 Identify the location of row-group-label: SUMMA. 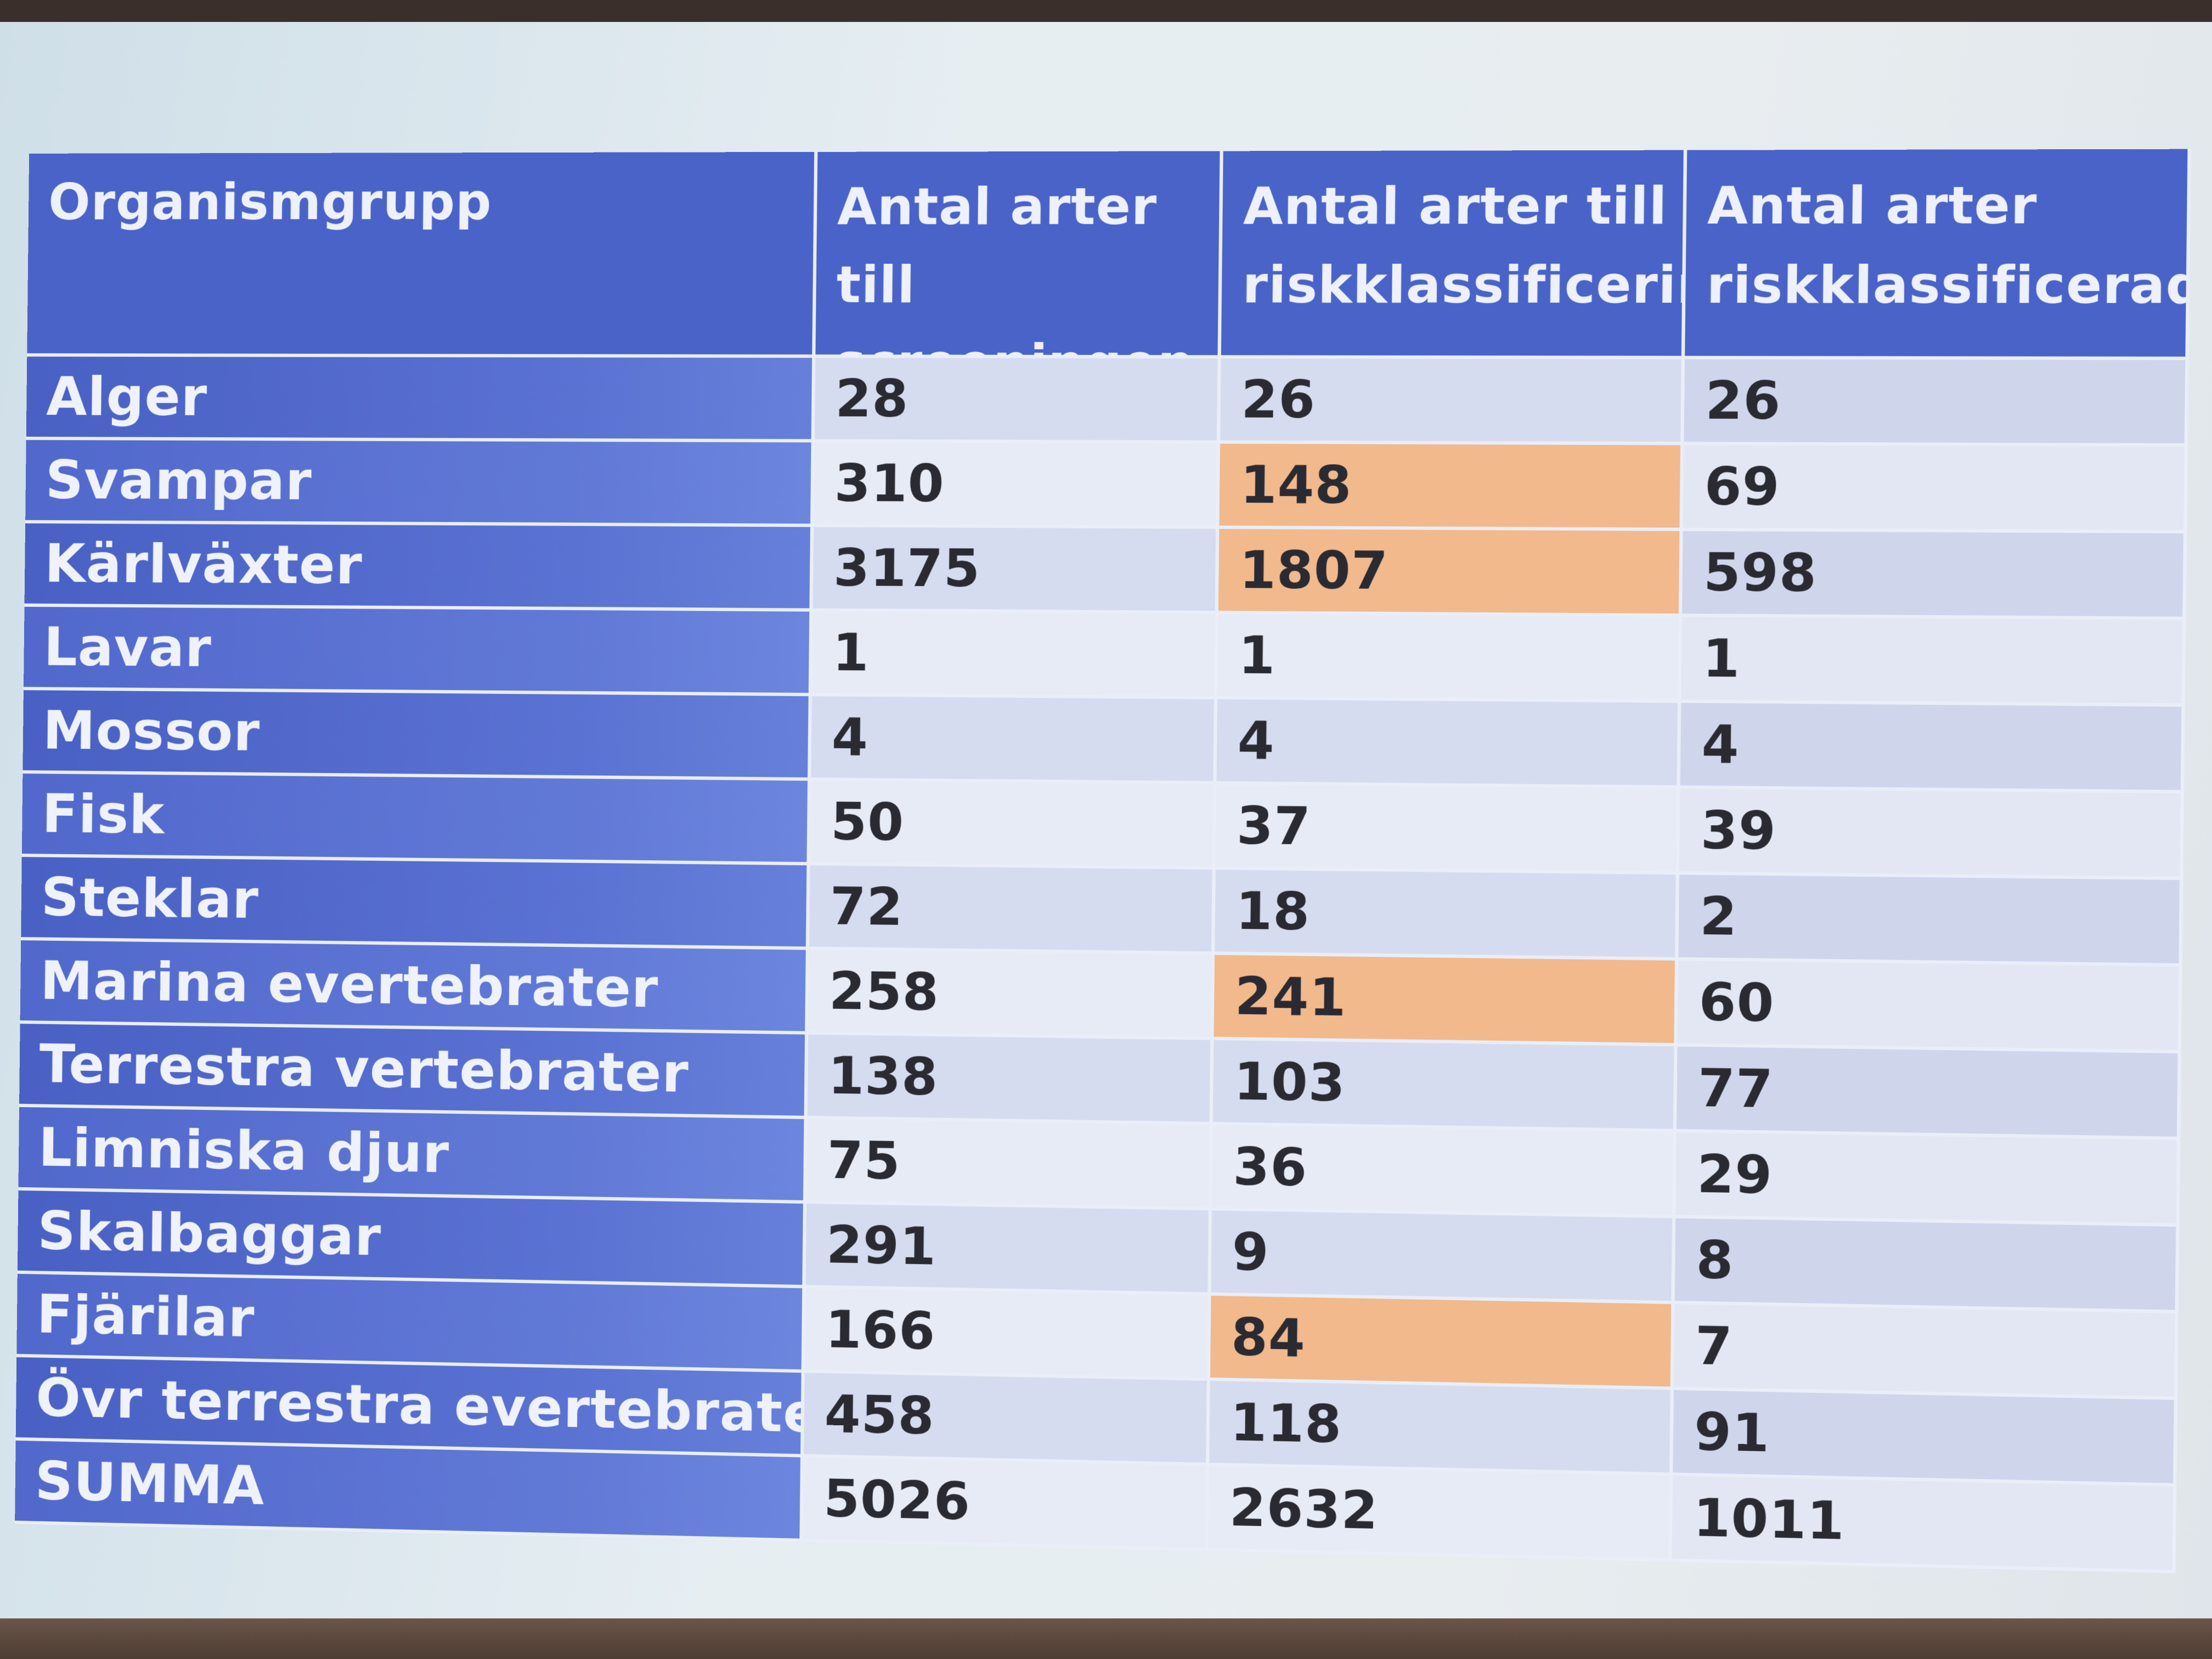
(410, 1492).